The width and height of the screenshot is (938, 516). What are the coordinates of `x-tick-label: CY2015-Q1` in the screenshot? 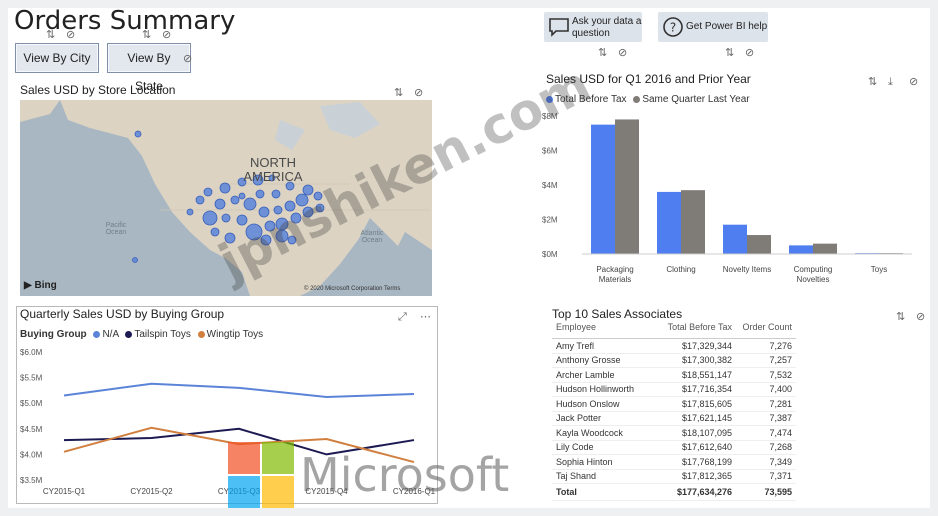 It's located at (64, 491).